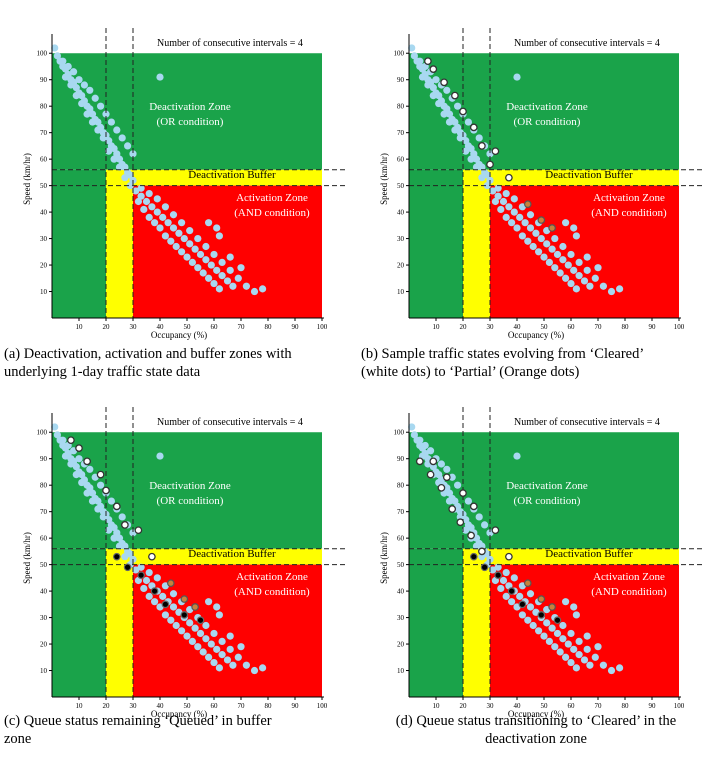  What do you see at coordinates (522, 604) in the screenshot?
I see `black-marker` at bounding box center [522, 604].